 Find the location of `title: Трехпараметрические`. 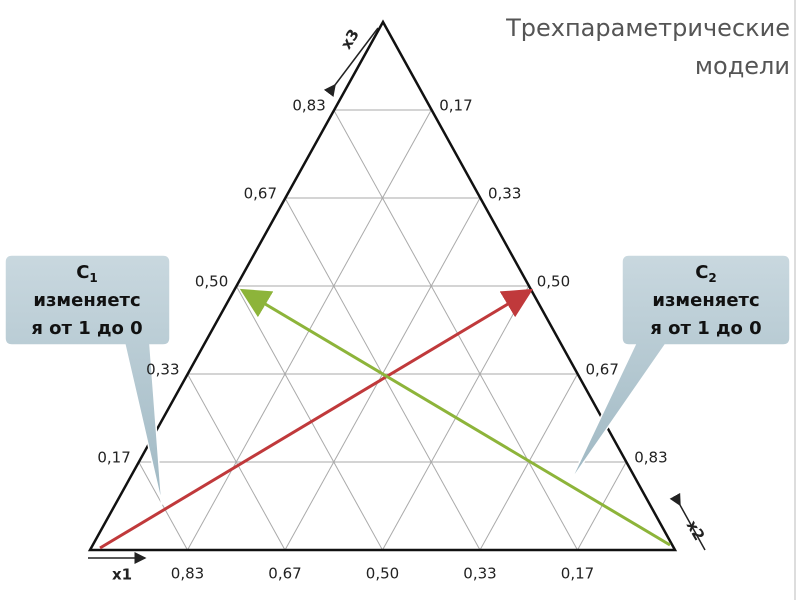

title: Трехпараметрические is located at coordinates (647, 28).